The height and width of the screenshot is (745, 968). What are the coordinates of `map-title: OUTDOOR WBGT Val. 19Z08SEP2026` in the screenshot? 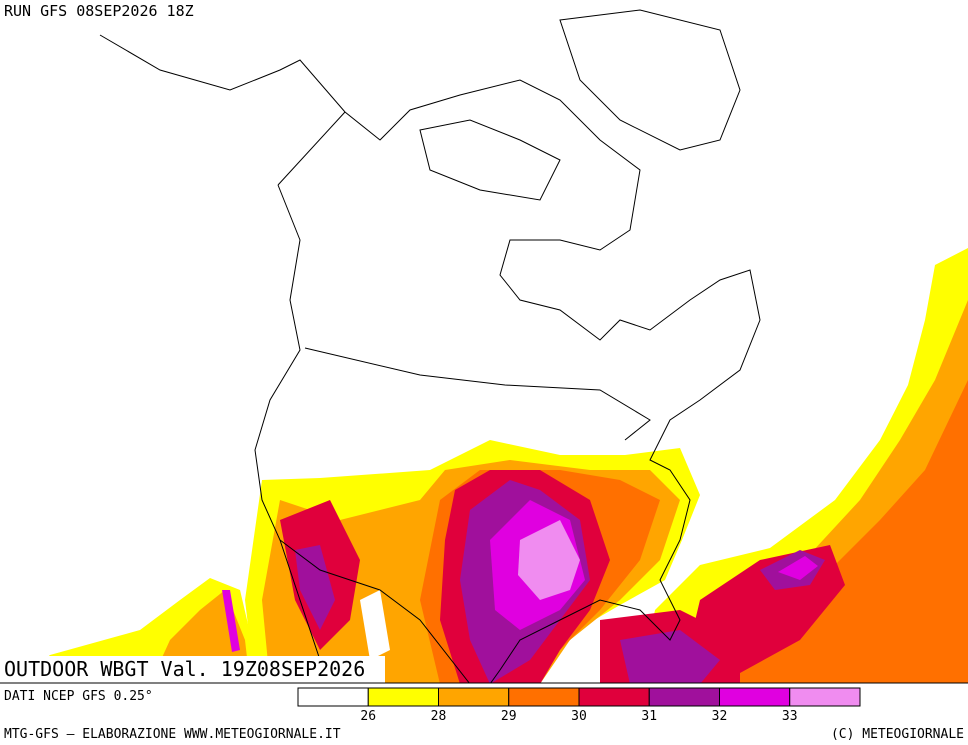 It's located at (184, 669).